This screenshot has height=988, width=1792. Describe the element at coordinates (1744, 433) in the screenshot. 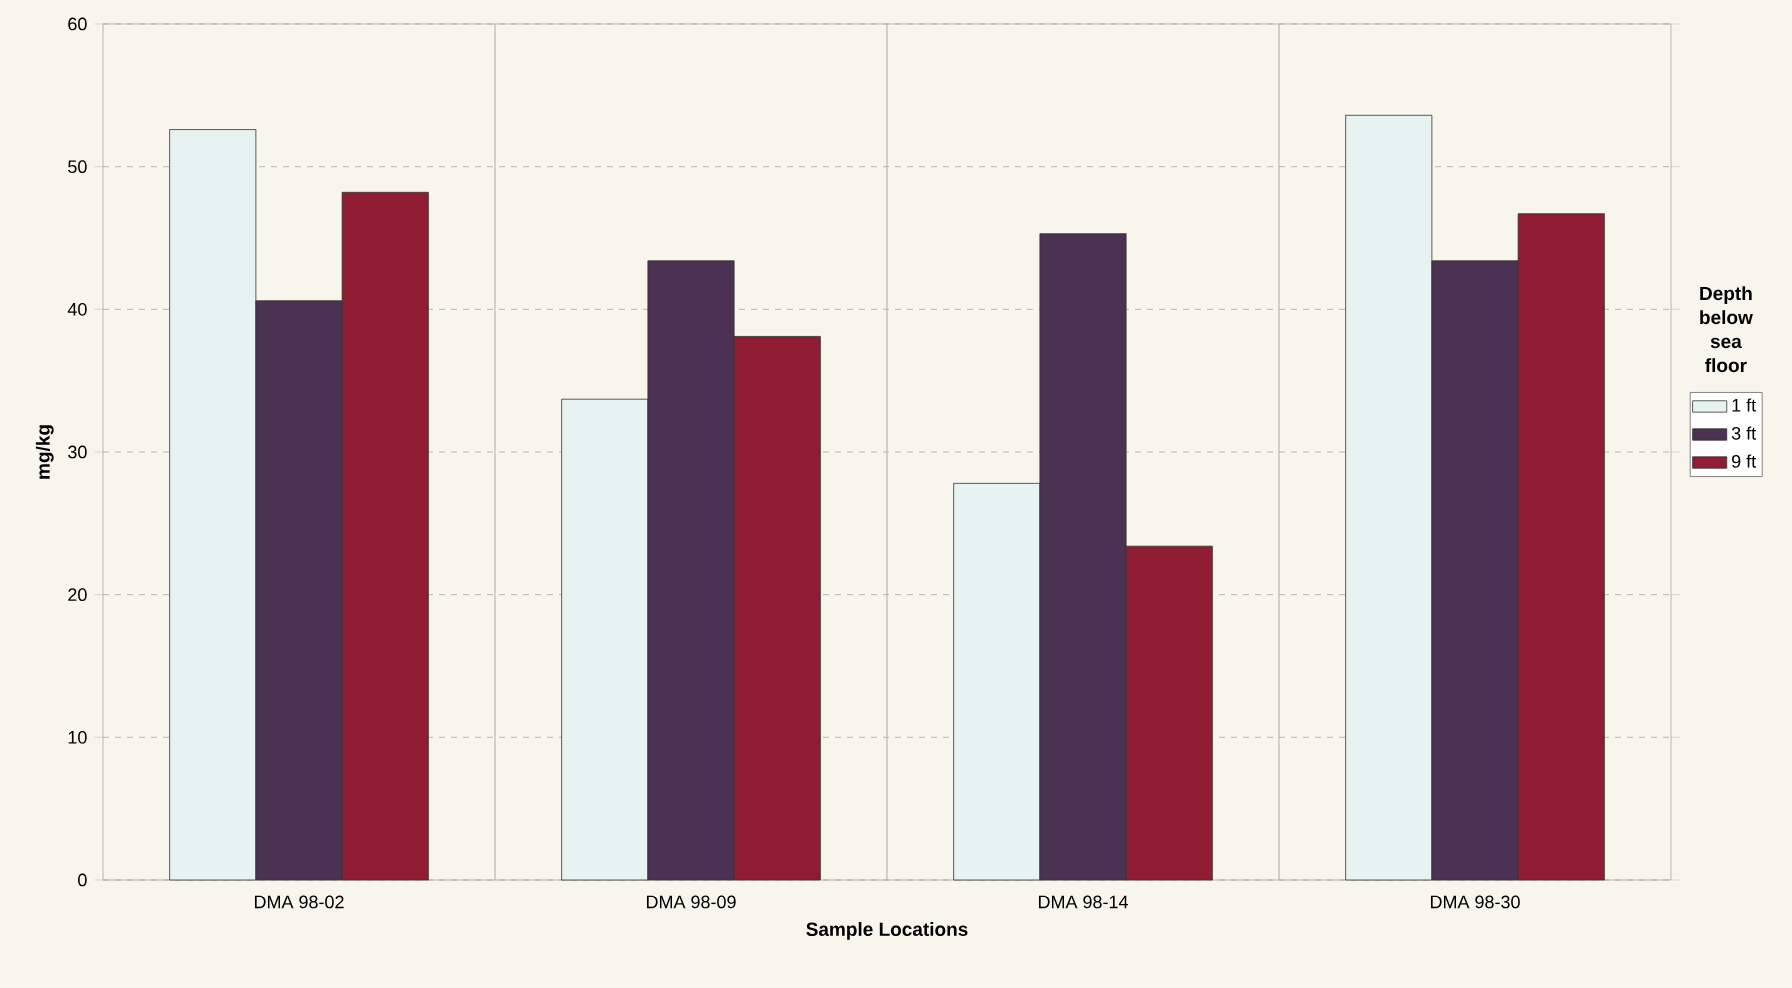

I see `legend-label: 3 ft` at that location.